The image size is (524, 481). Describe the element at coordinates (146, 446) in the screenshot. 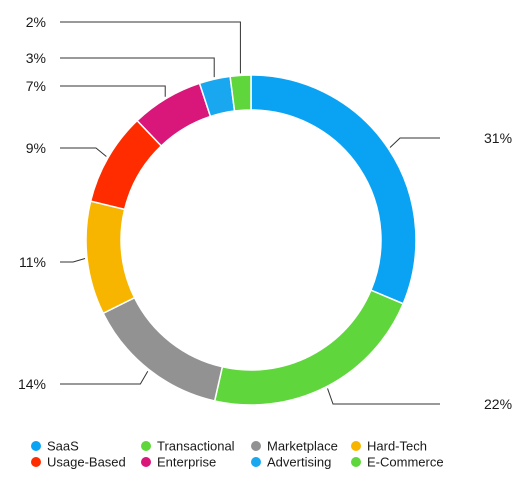

I see `legend-swatch-transactional` at that location.